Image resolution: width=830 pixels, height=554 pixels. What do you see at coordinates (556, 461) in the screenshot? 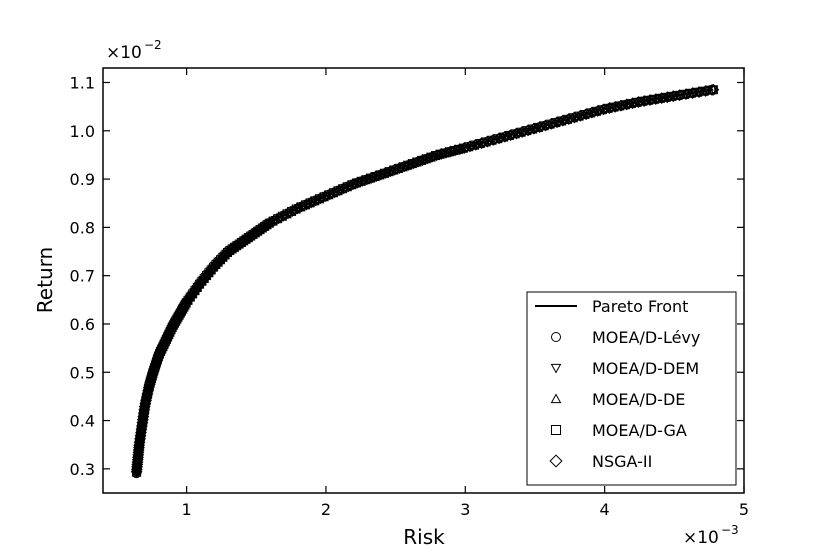
I see `legend-marker-diamond` at bounding box center [556, 461].